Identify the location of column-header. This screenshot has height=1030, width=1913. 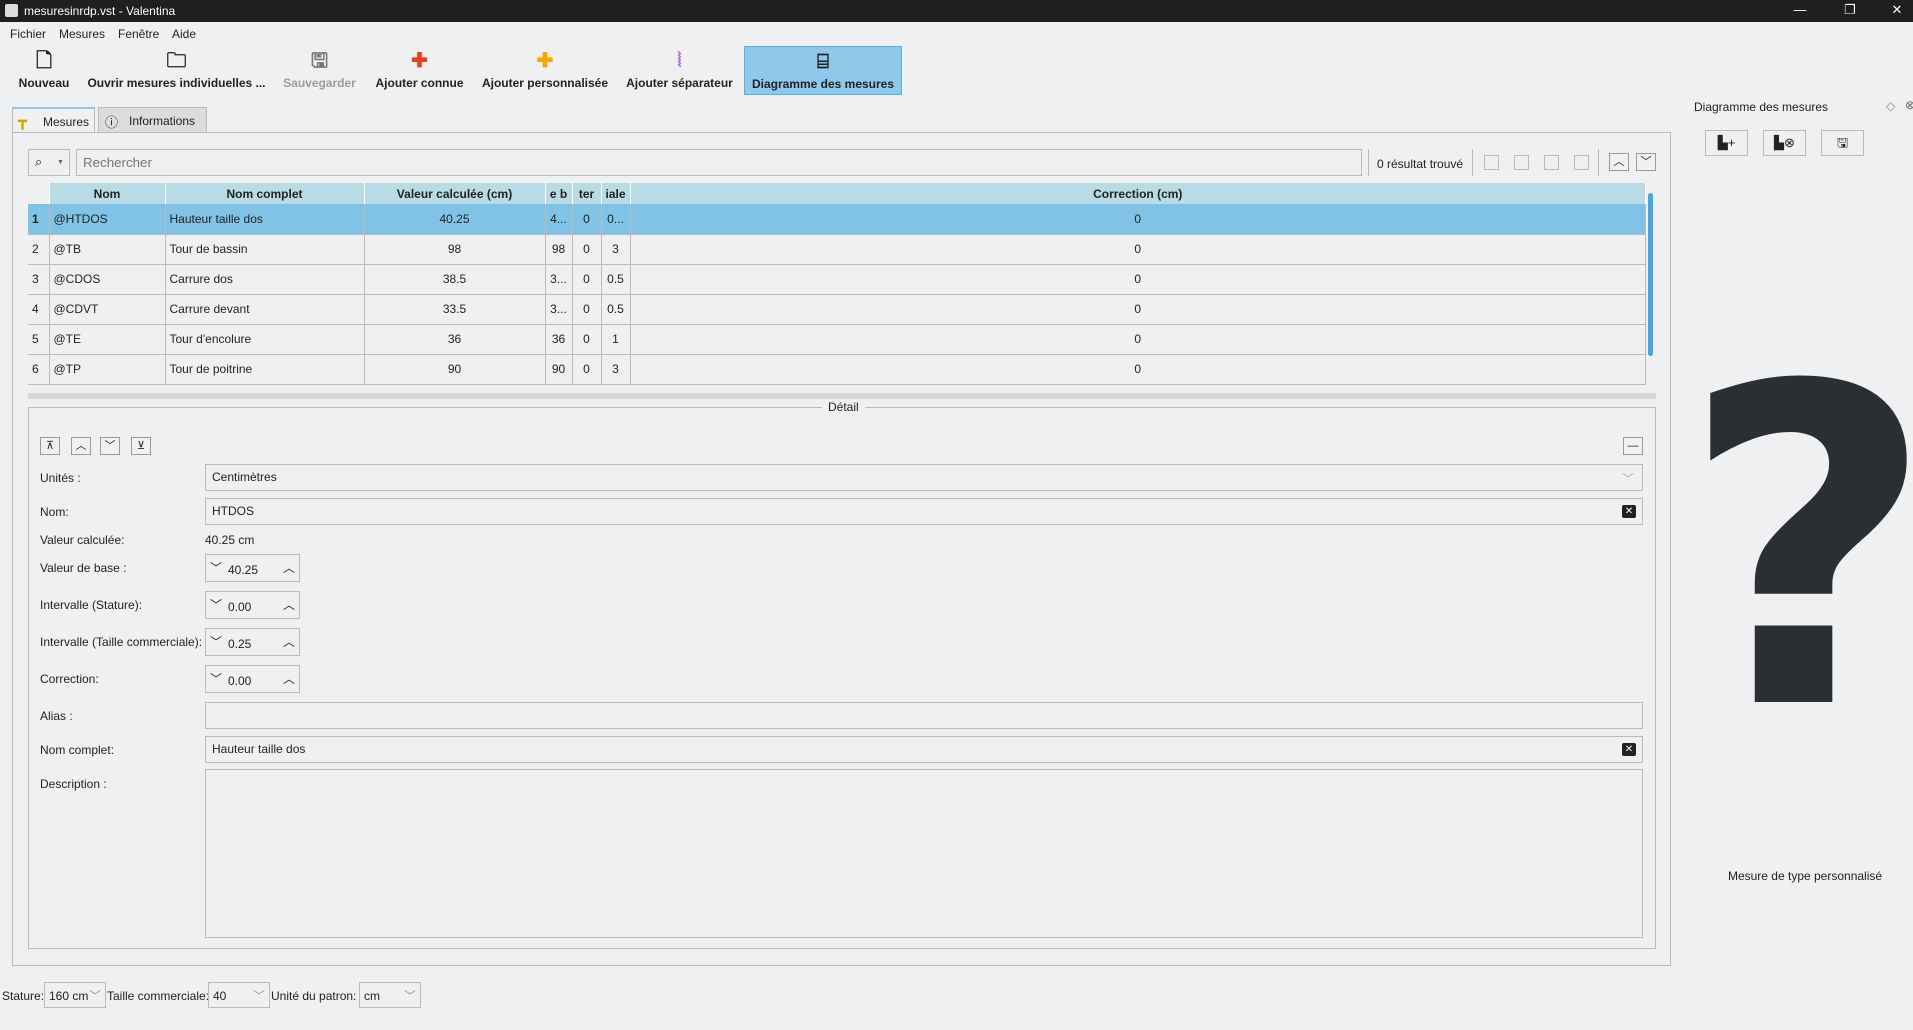
(39, 193).